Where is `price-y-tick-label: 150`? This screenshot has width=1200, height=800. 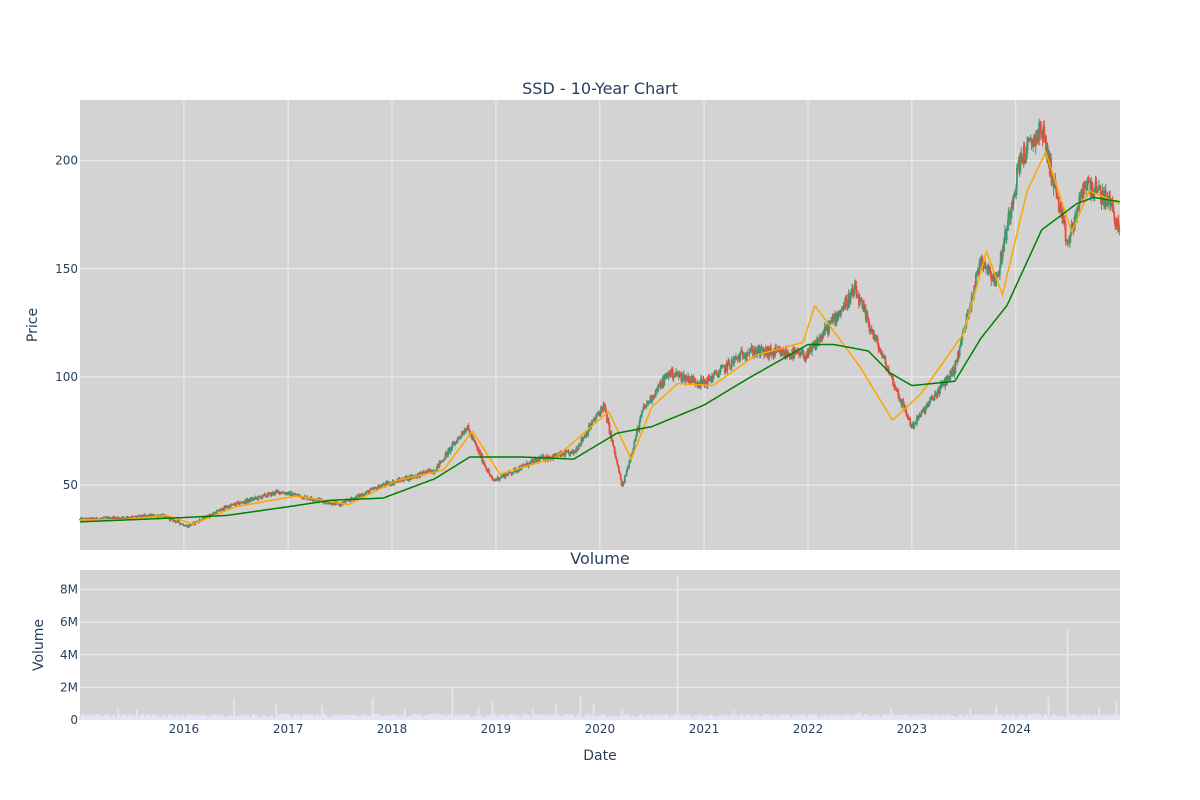 price-y-tick-label: 150 is located at coordinates (66, 269).